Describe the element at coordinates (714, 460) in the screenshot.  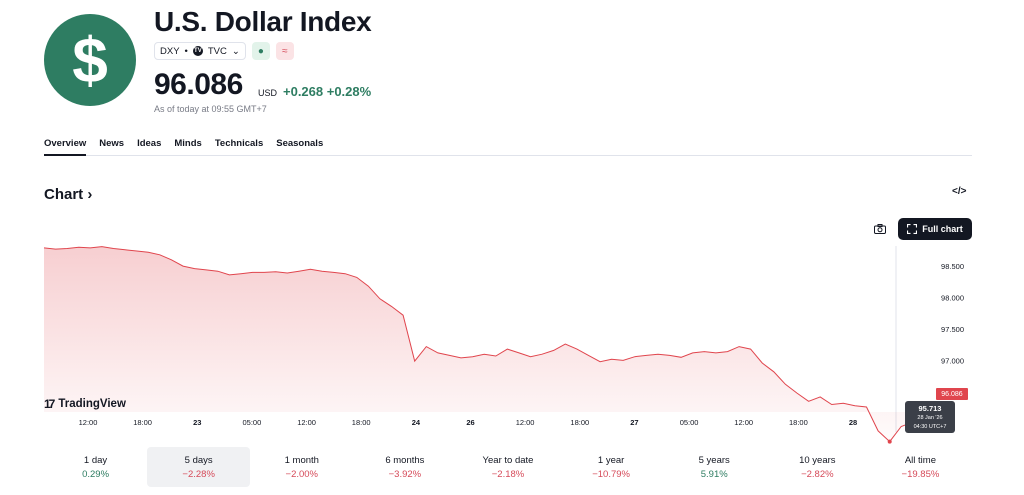
I see `period-label: 5 years` at that location.